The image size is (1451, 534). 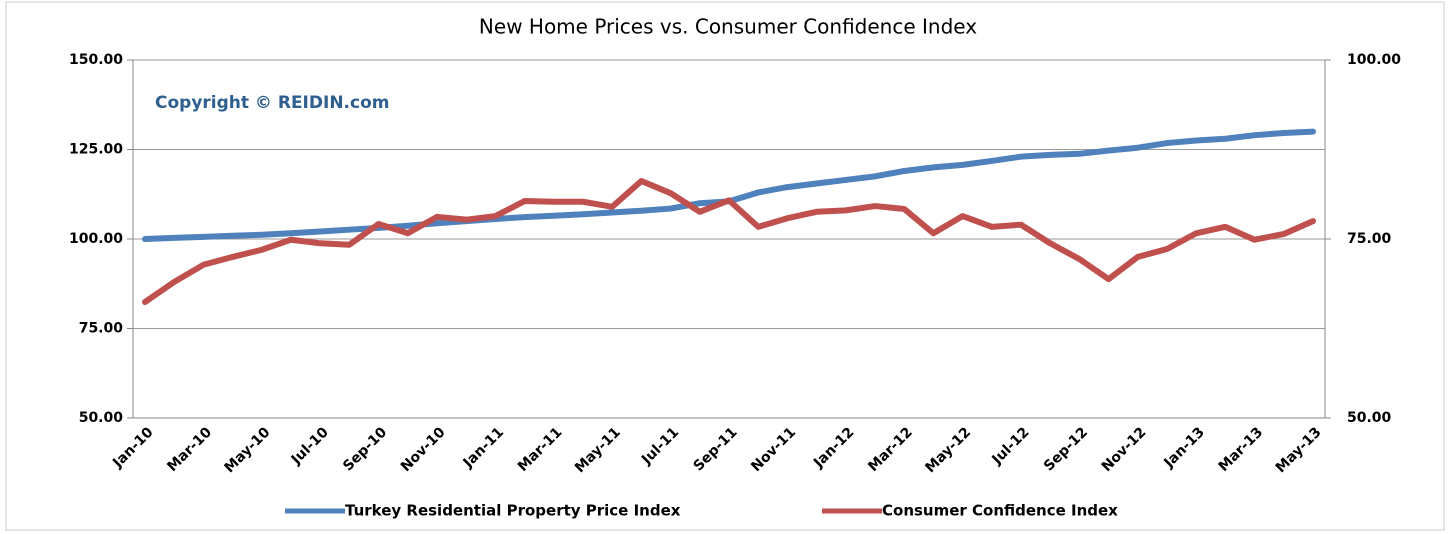 I want to click on y-tick-label: 100.00, so click(x=96, y=239).